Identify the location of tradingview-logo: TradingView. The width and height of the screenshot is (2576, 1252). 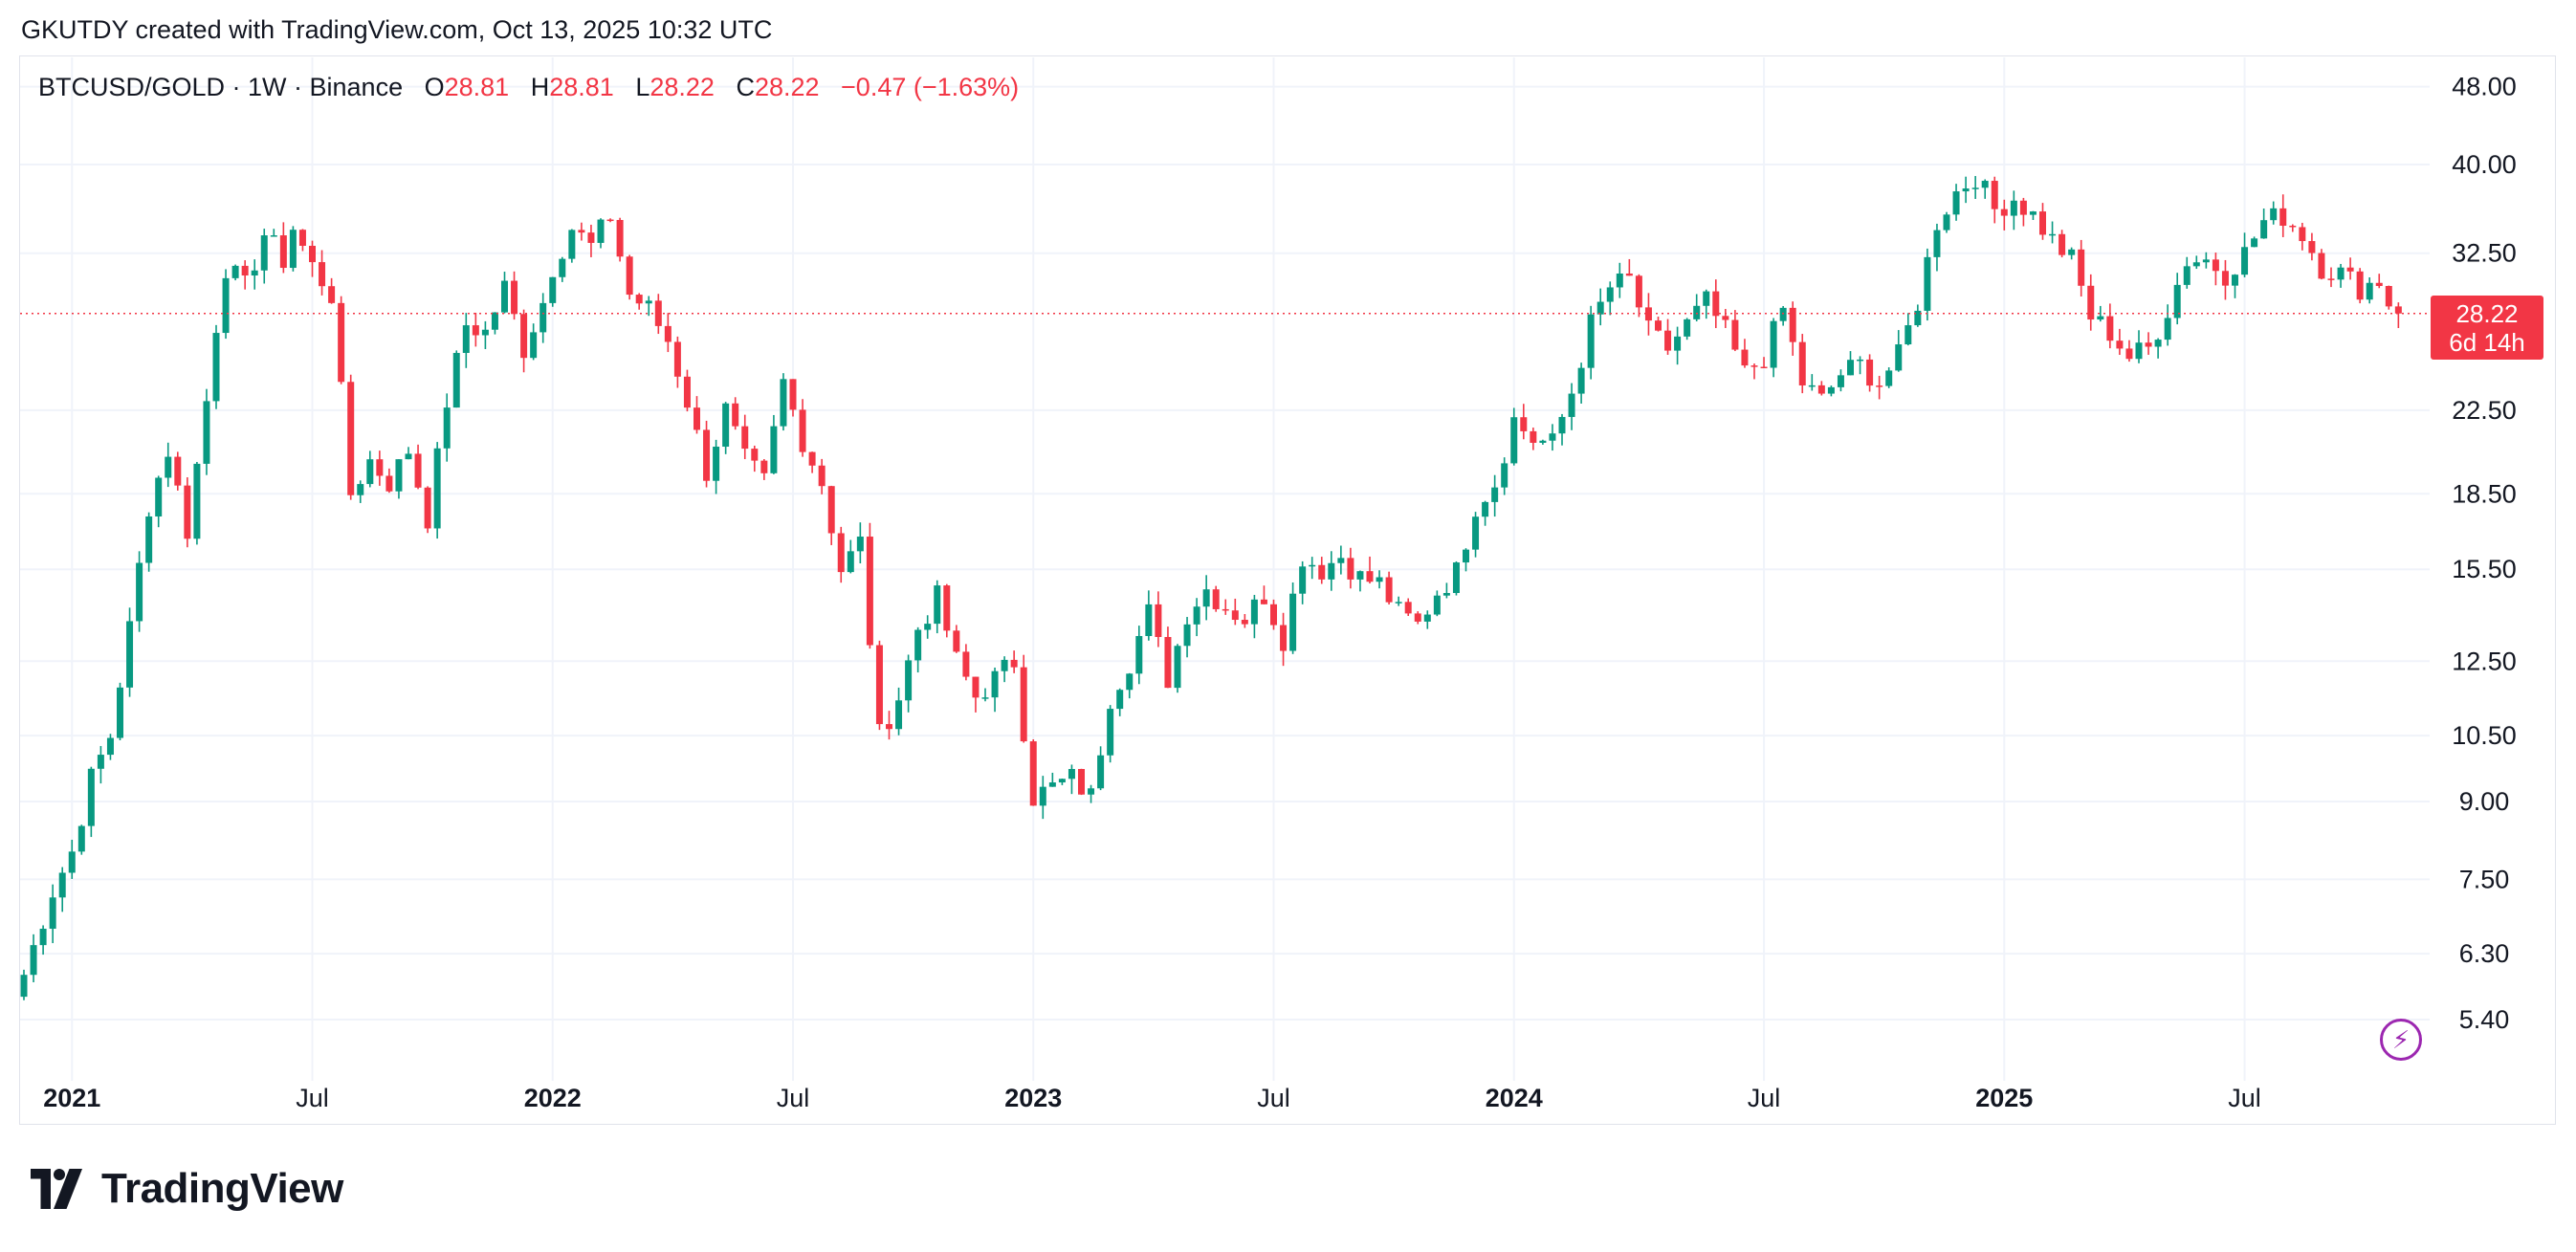
(183, 1189).